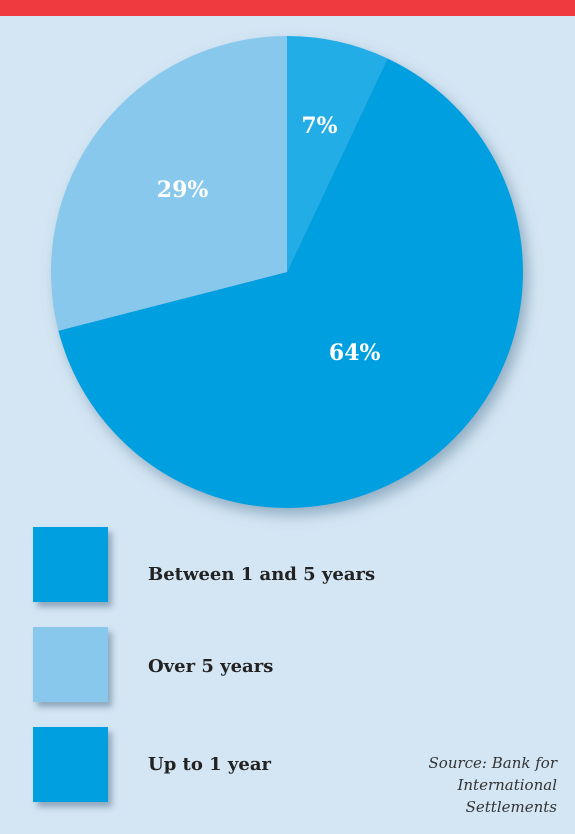 Image resolution: width=575 pixels, height=834 pixels. Describe the element at coordinates (70, 564) in the screenshot. I see `legend-swatch-between-1-and-5-years` at that location.